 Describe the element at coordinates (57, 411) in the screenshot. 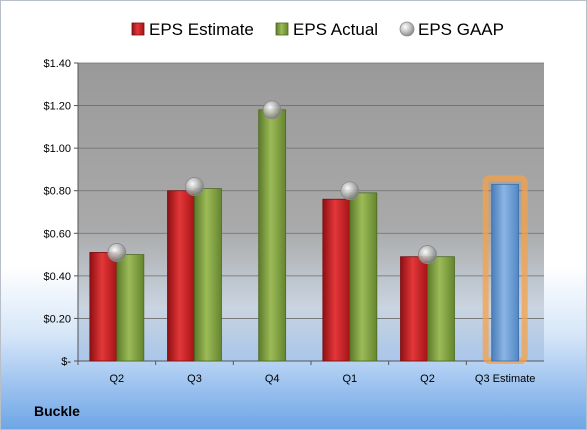

I see `company-name: Buckle` at that location.